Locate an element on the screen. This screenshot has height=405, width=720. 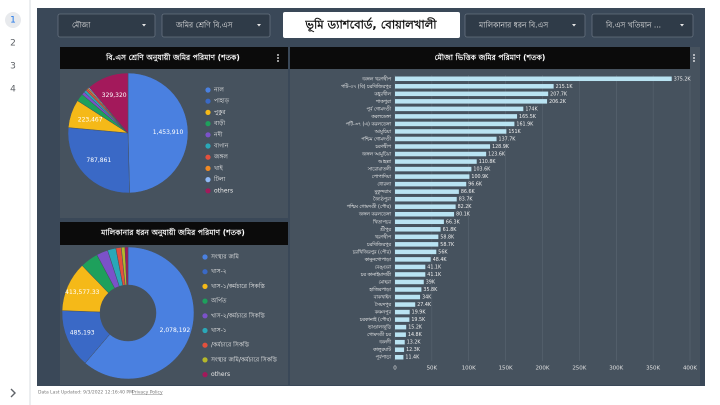
legend-label: সংস্থার জমি is located at coordinates (225, 257).